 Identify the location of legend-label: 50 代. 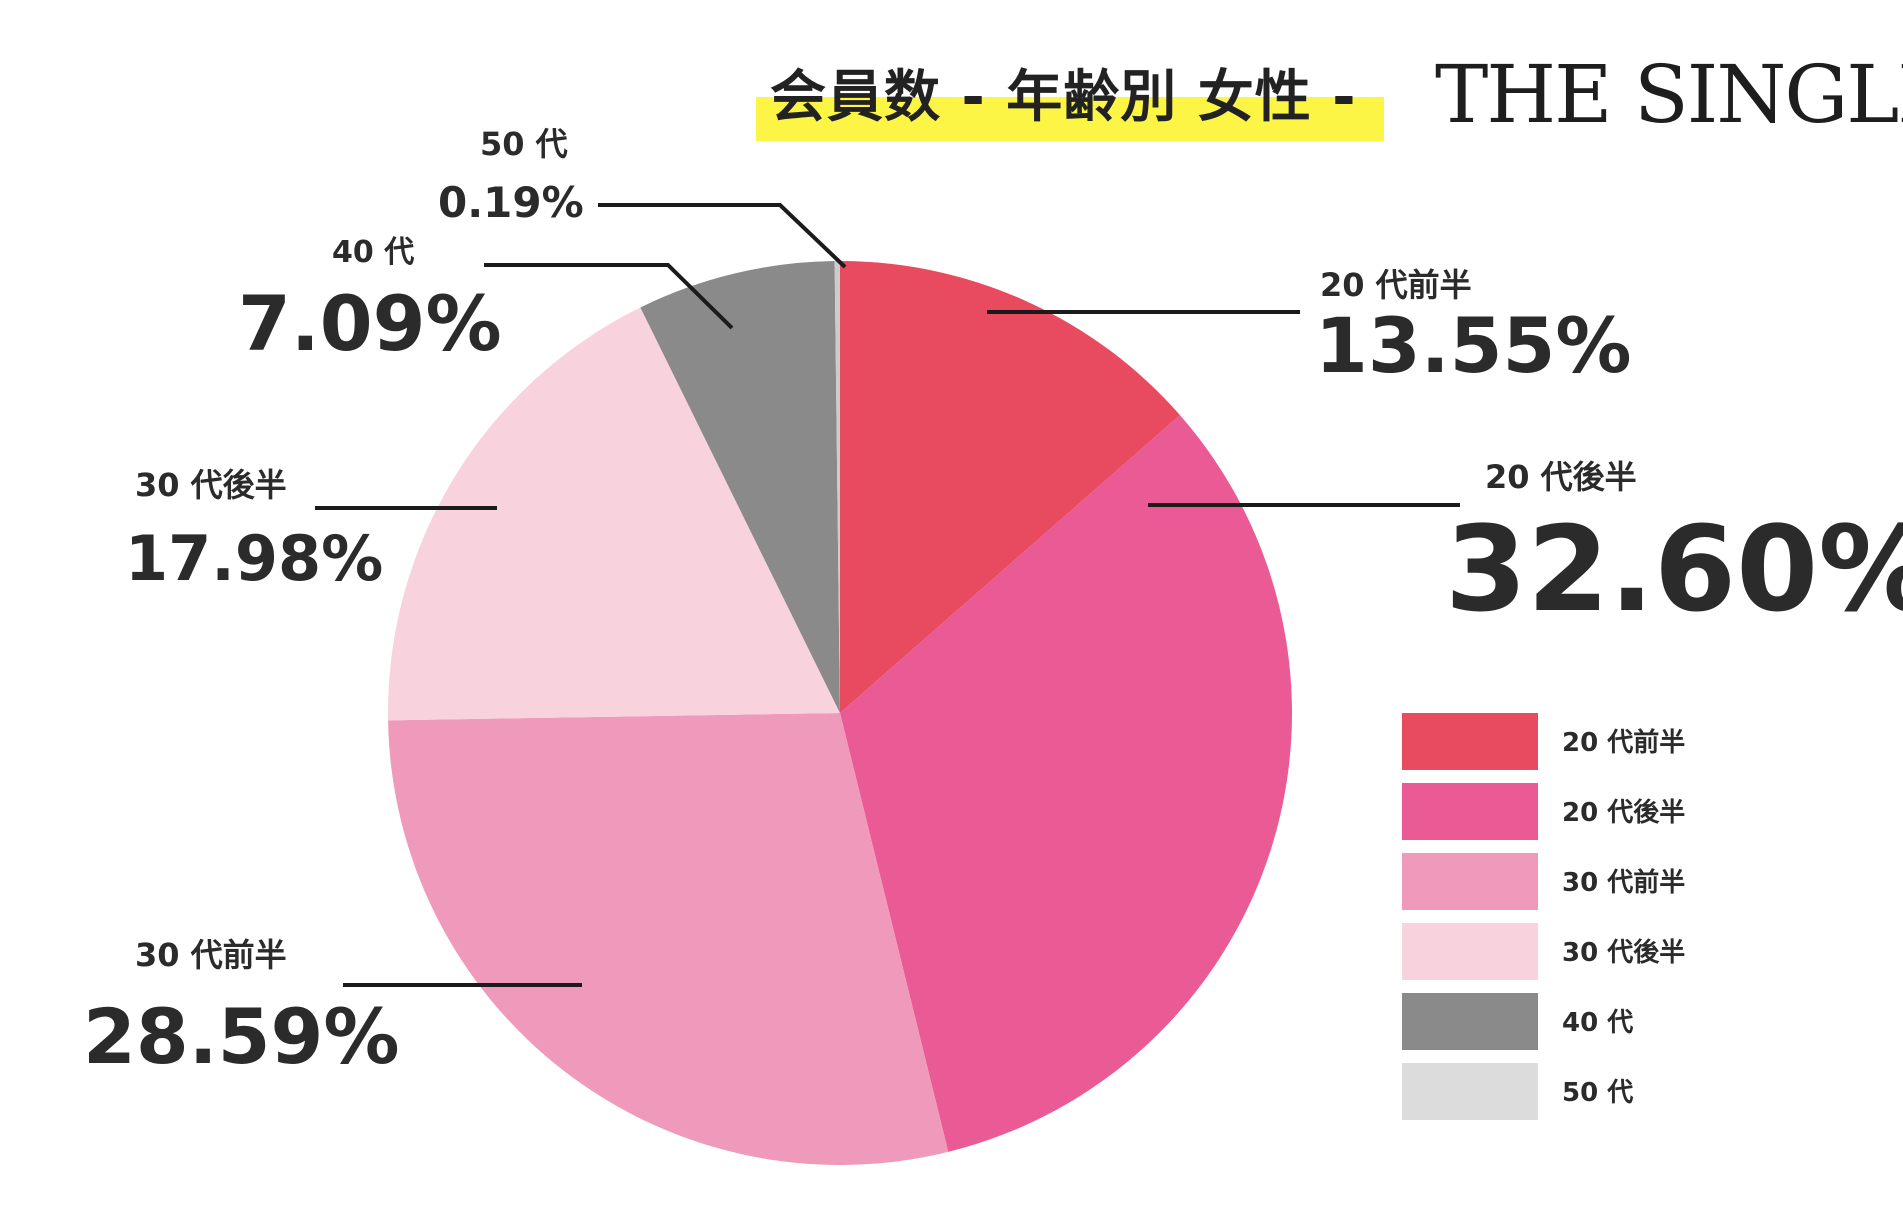
(1597, 1093).